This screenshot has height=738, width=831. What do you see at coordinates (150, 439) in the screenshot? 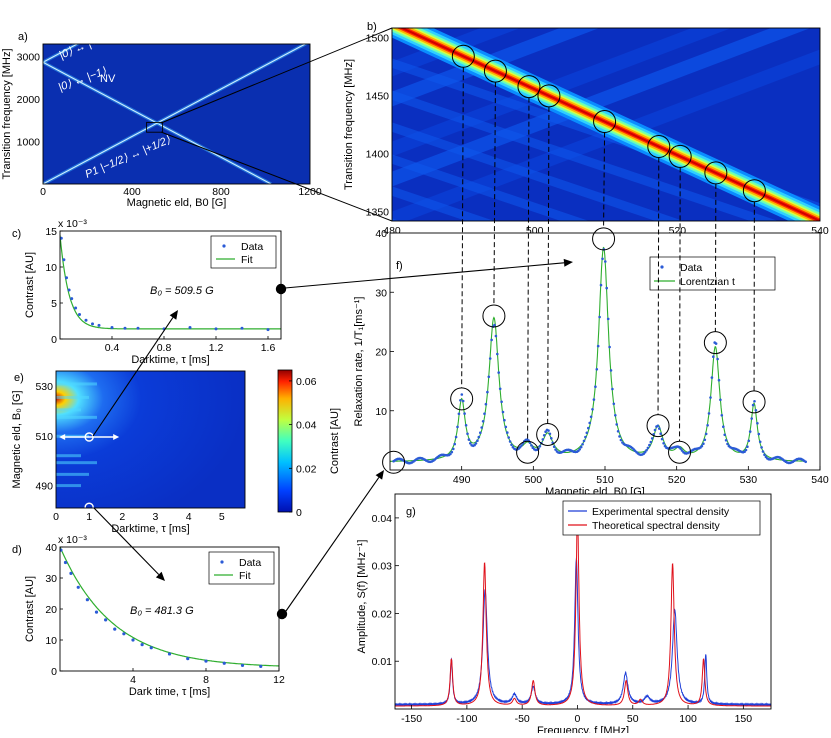
I see `heatmap-e-gradient` at bounding box center [150, 439].